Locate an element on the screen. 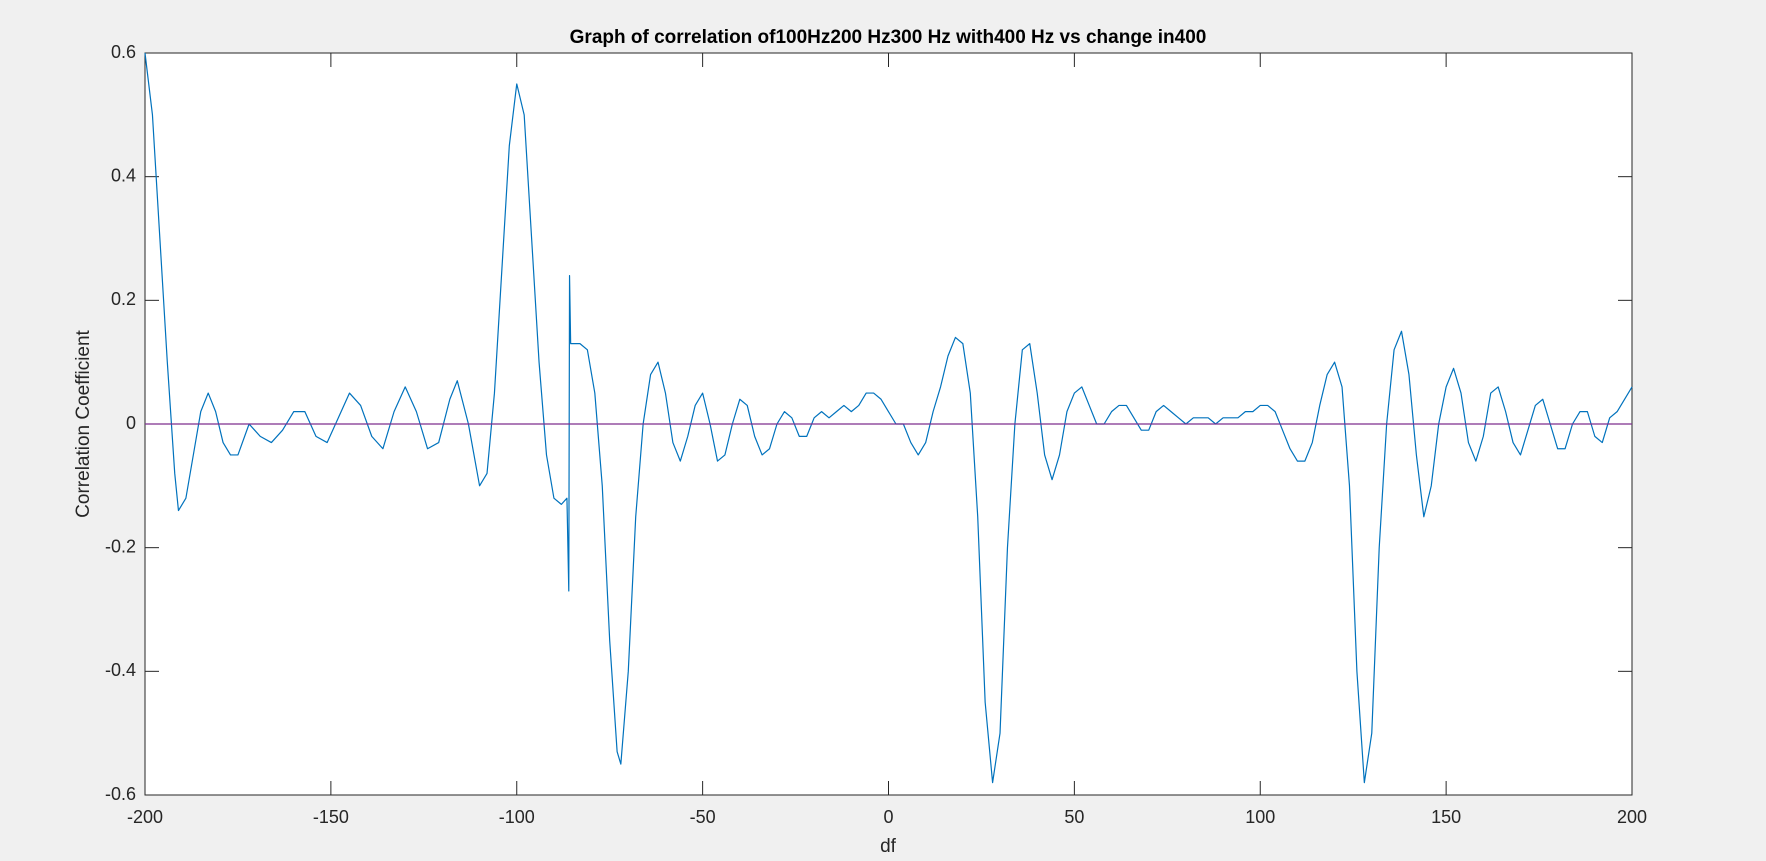 The height and width of the screenshot is (861, 1766). x-tick-label: 150 is located at coordinates (1446, 817).